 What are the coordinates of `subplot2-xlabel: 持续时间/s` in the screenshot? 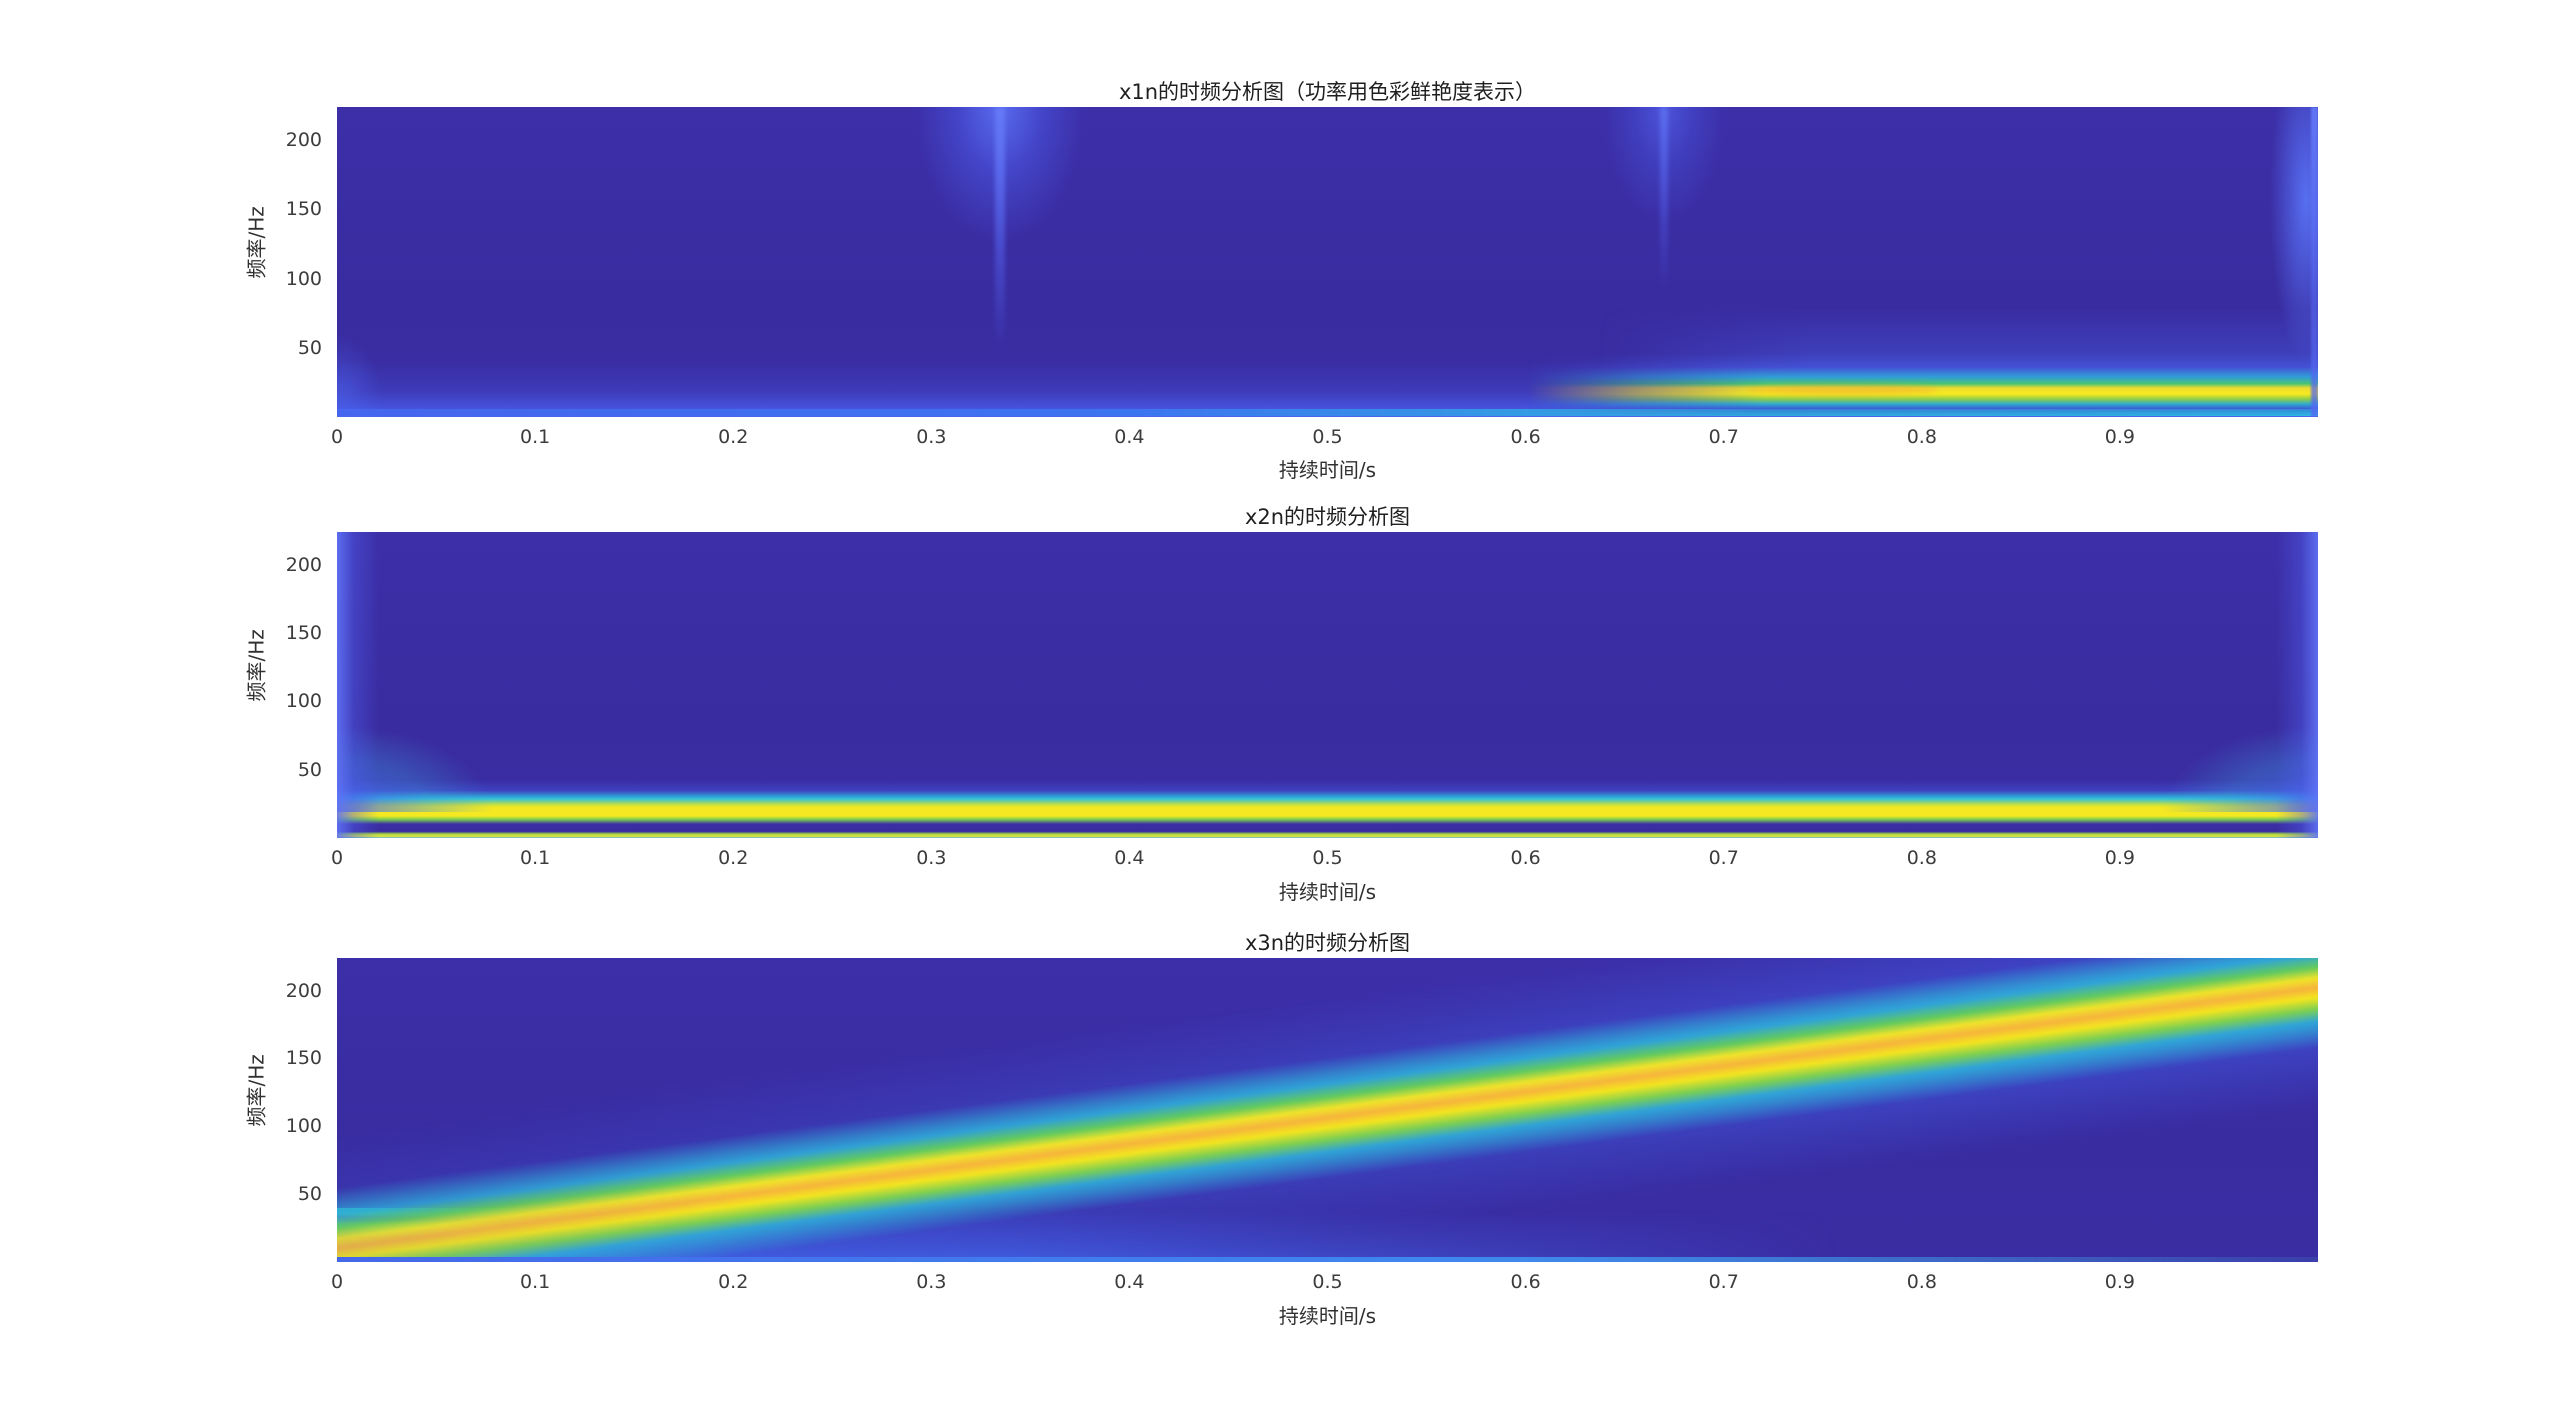 It's located at (1327, 892).